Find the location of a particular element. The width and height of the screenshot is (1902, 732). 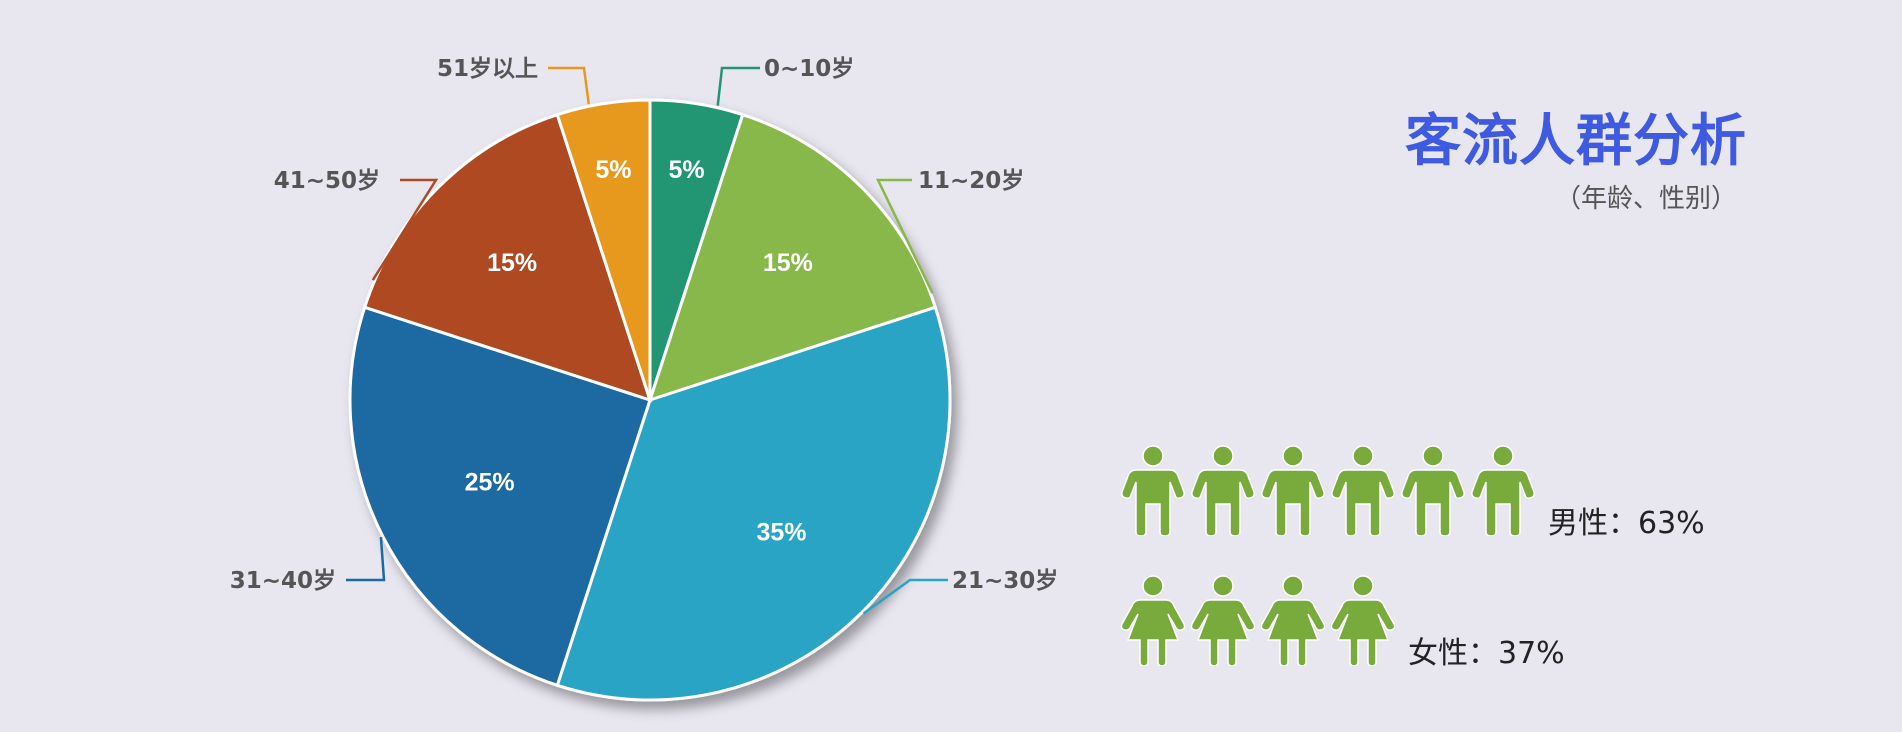

pie-data-label: 35% is located at coordinates (781, 533).